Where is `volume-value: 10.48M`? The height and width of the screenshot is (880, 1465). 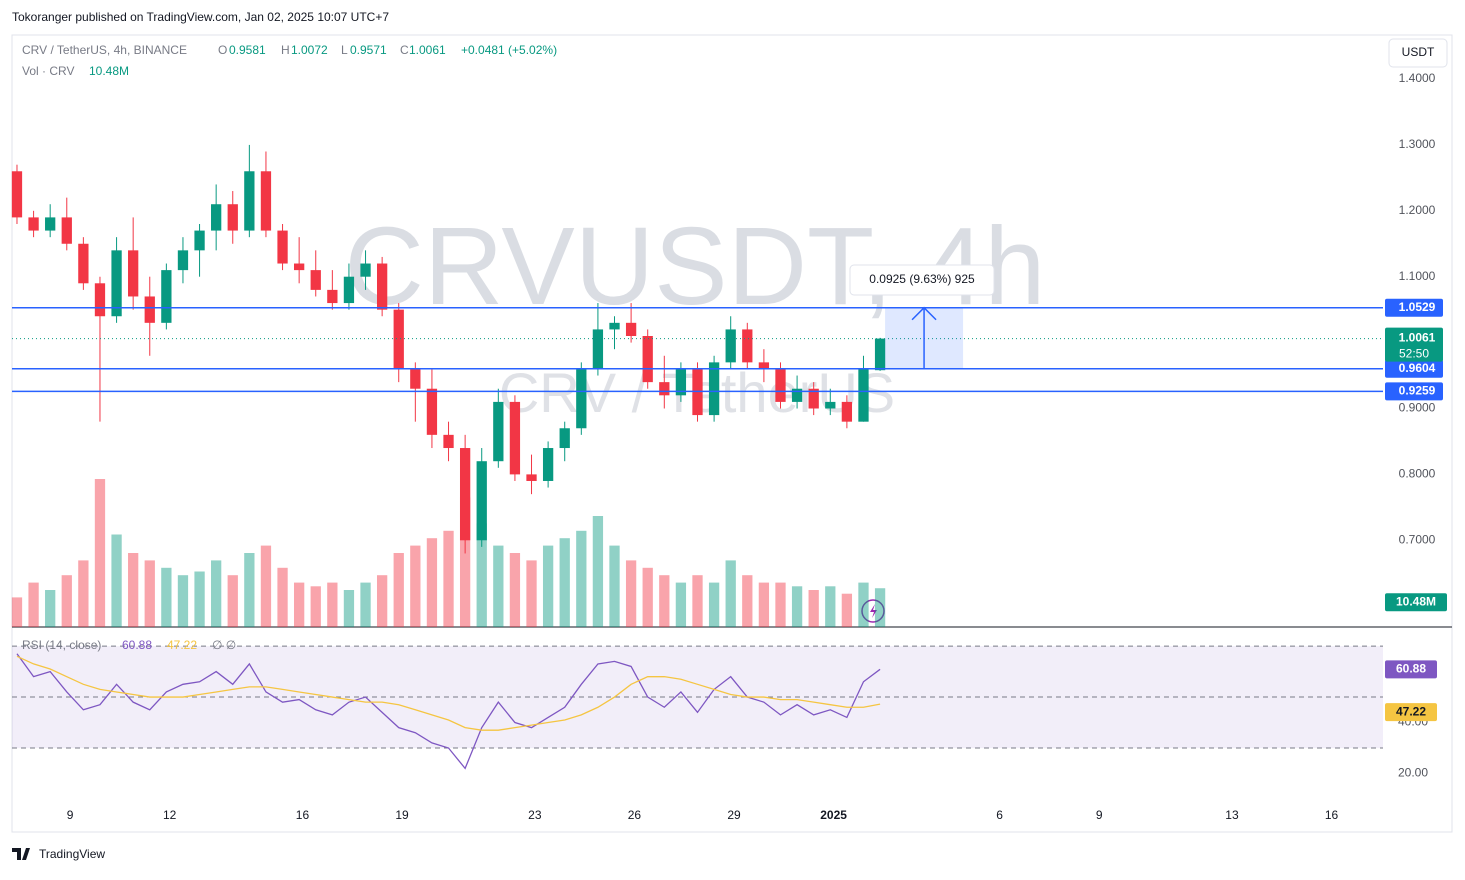 volume-value: 10.48M is located at coordinates (109, 71).